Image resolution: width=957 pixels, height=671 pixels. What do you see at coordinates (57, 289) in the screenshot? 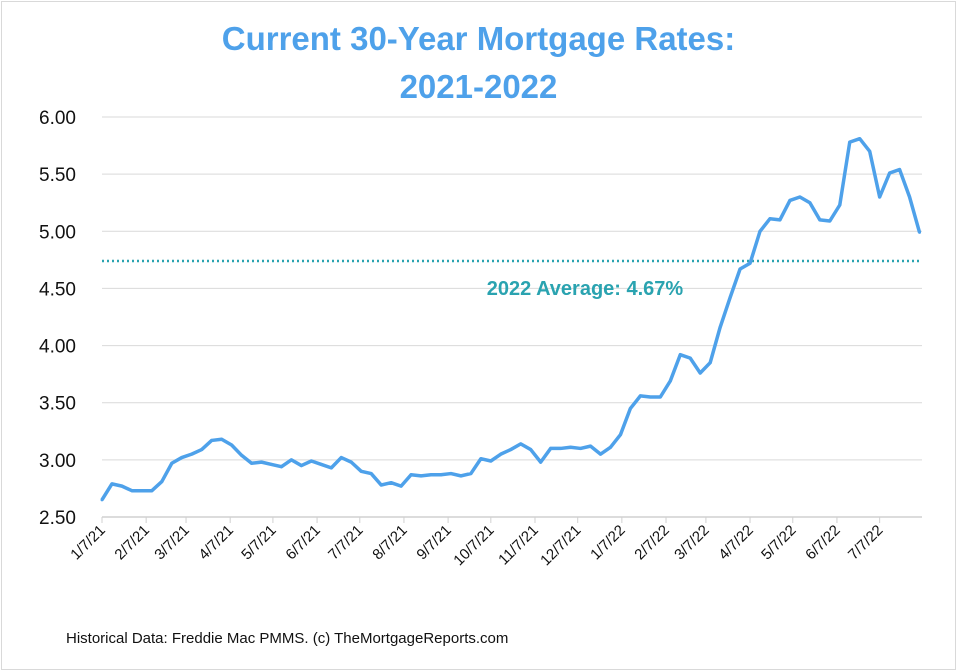
I see `y-tick-label: 4.50` at bounding box center [57, 289].